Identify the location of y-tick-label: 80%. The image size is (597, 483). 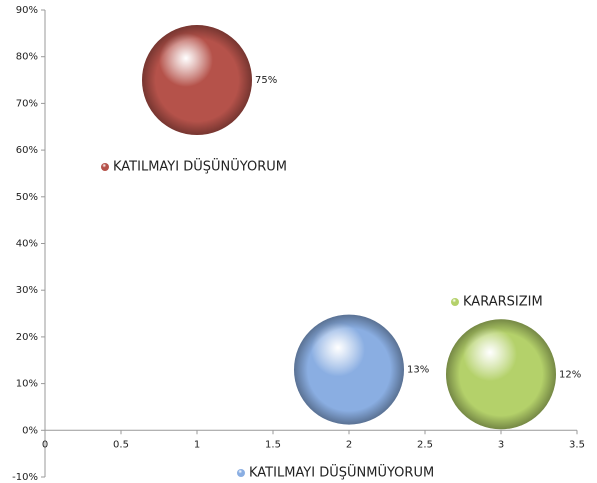
(27, 57).